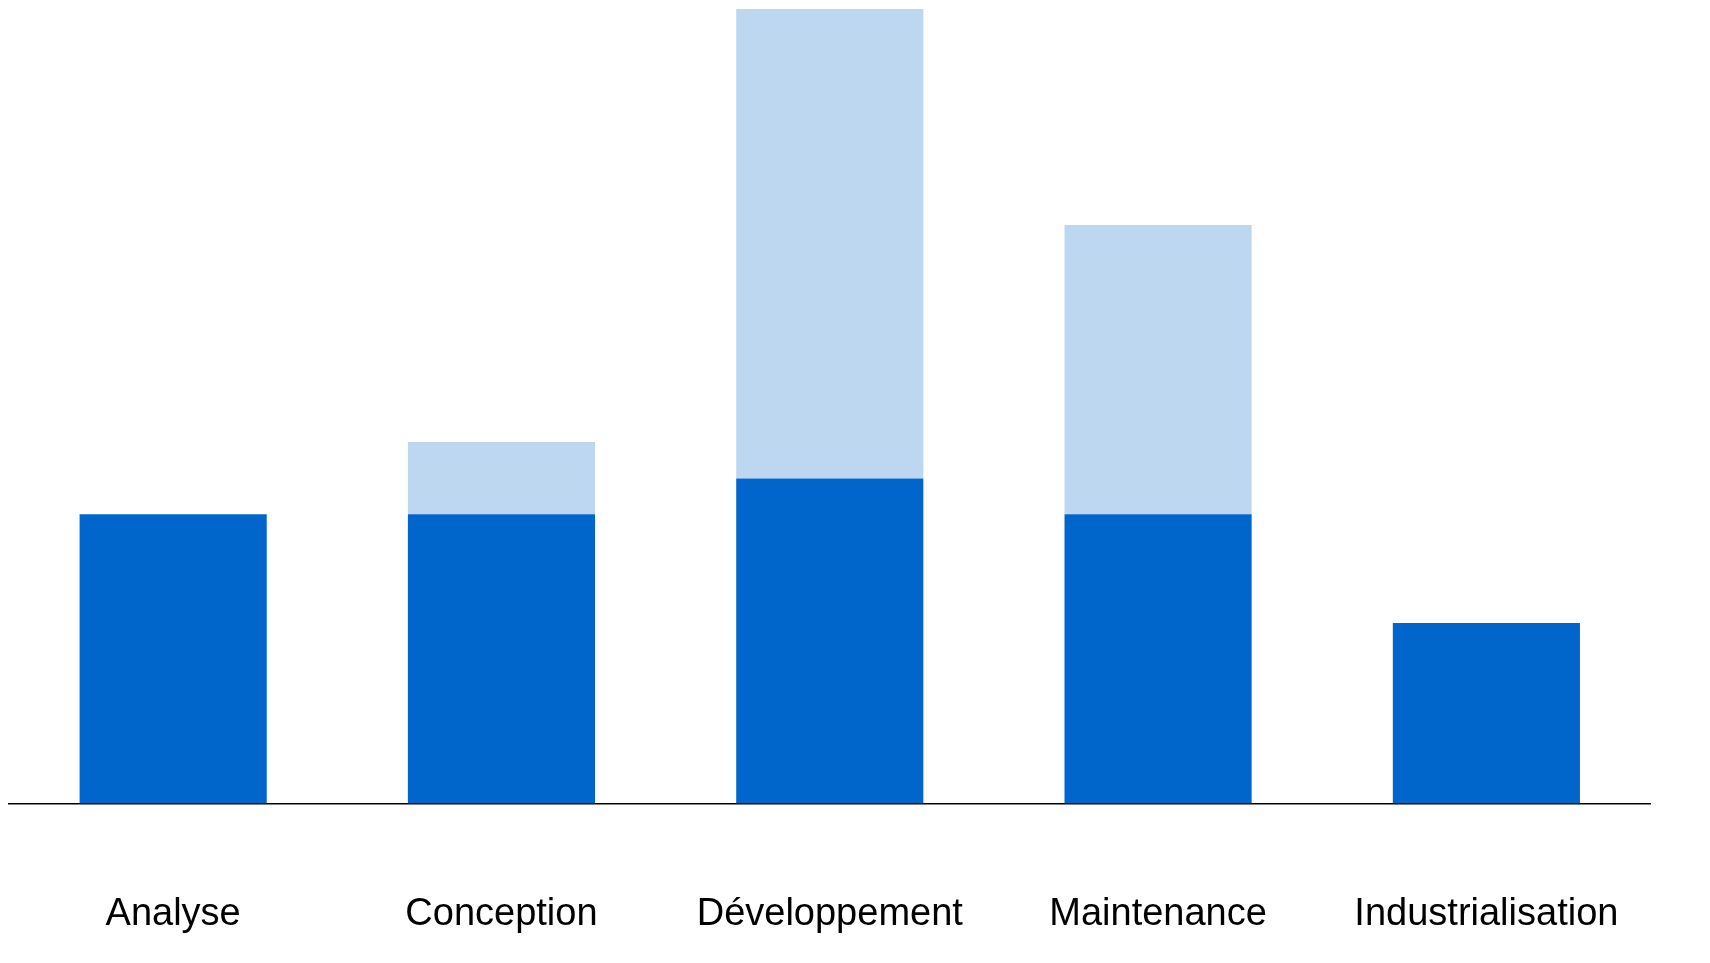 This screenshot has width=1710, height=963. Describe the element at coordinates (1158, 911) in the screenshot. I see `x-tick-label: Maintenance` at that location.